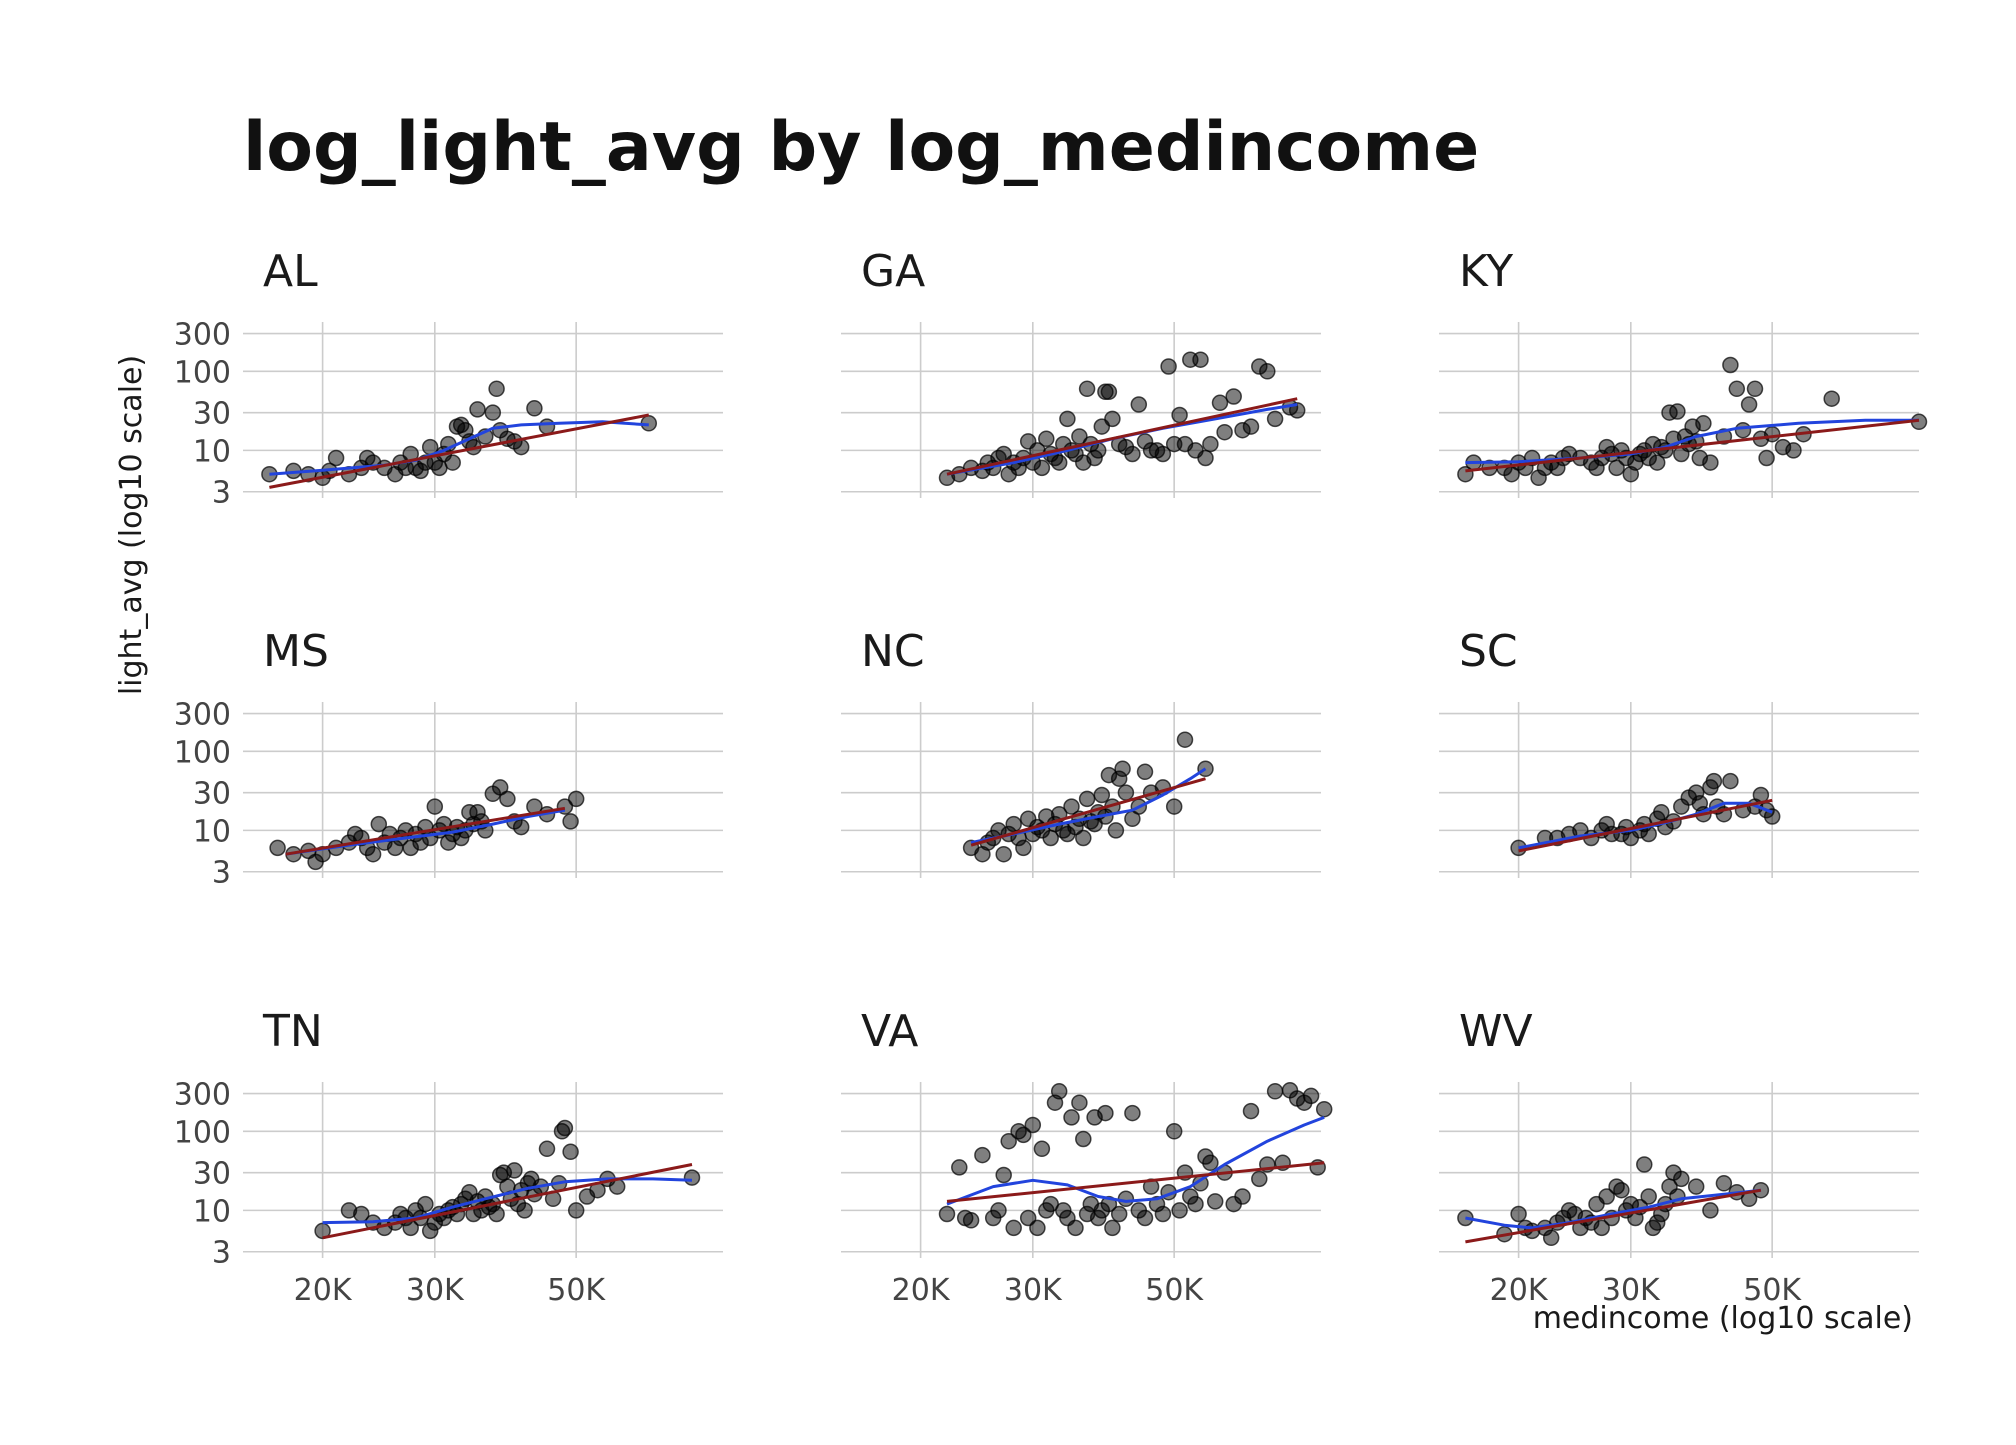  Describe the element at coordinates (1679, 1157) in the screenshot. I see `panel-wv: WV 20K 30K 50K` at that location.